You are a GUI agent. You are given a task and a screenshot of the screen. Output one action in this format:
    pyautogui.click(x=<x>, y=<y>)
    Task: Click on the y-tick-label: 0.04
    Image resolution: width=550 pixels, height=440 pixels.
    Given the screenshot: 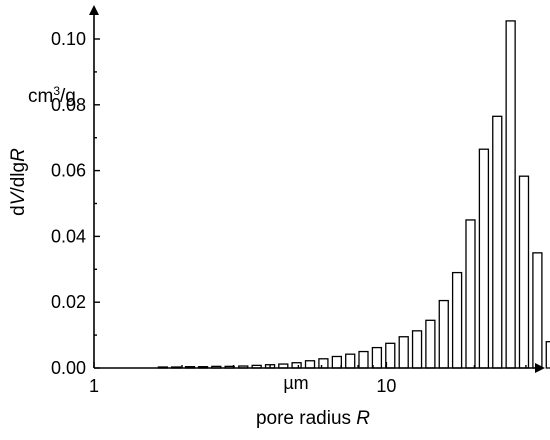 What is the action you would take?
    pyautogui.click(x=68, y=236)
    